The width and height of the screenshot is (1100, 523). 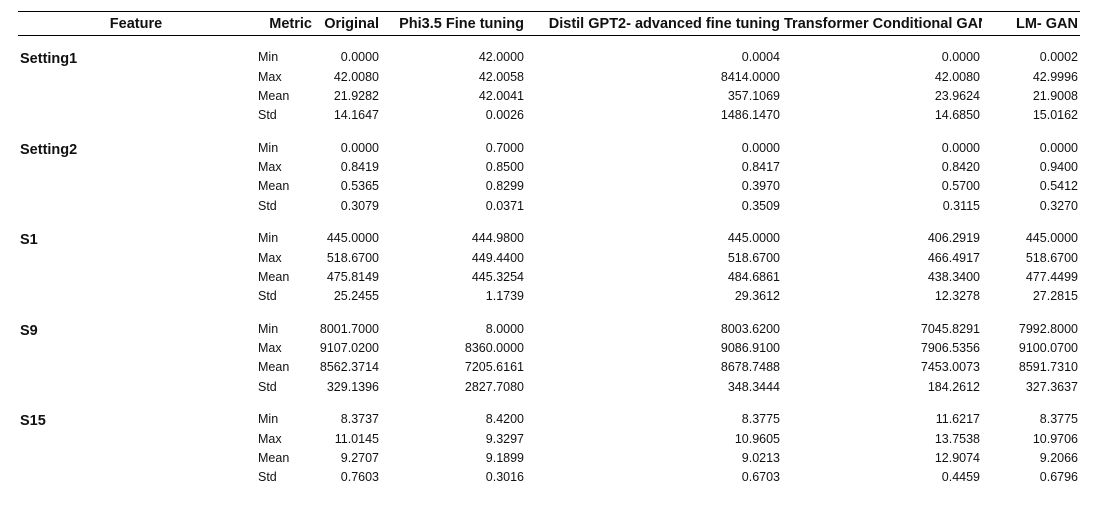 I want to click on tcgan-cell: 14.6850, so click(x=957, y=114).